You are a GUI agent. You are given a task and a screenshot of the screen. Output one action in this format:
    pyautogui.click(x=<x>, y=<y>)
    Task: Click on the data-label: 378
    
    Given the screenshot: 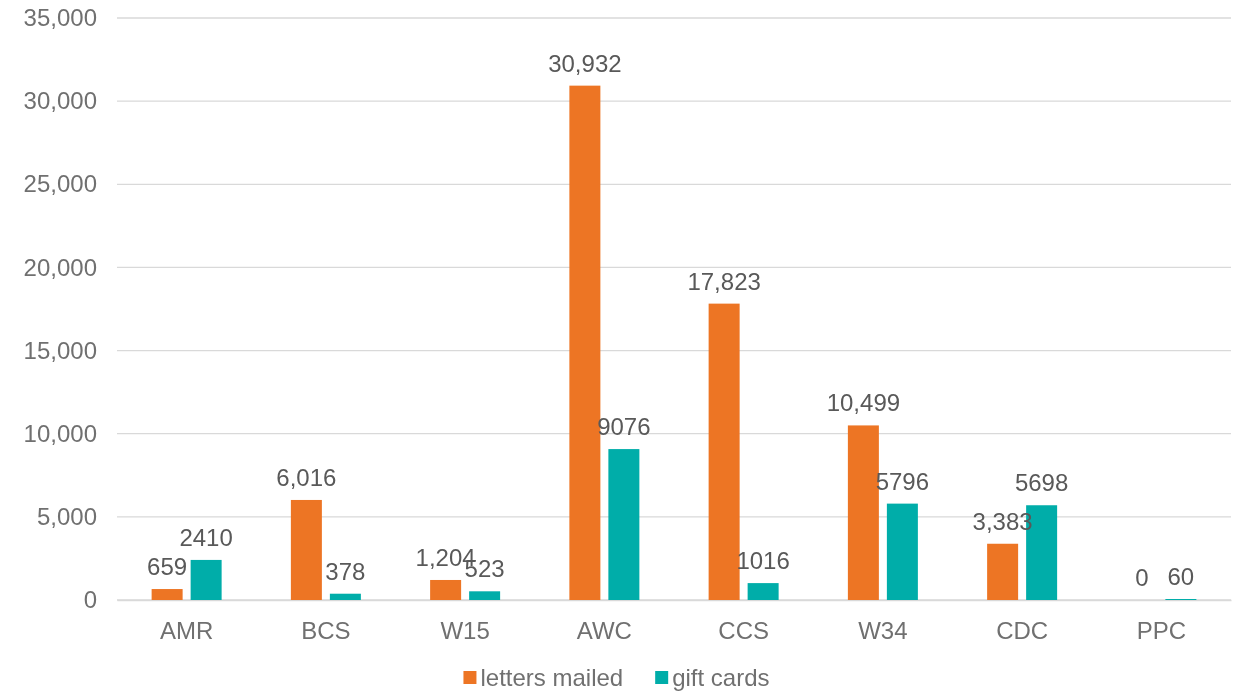 What is the action you would take?
    pyautogui.click(x=345, y=571)
    